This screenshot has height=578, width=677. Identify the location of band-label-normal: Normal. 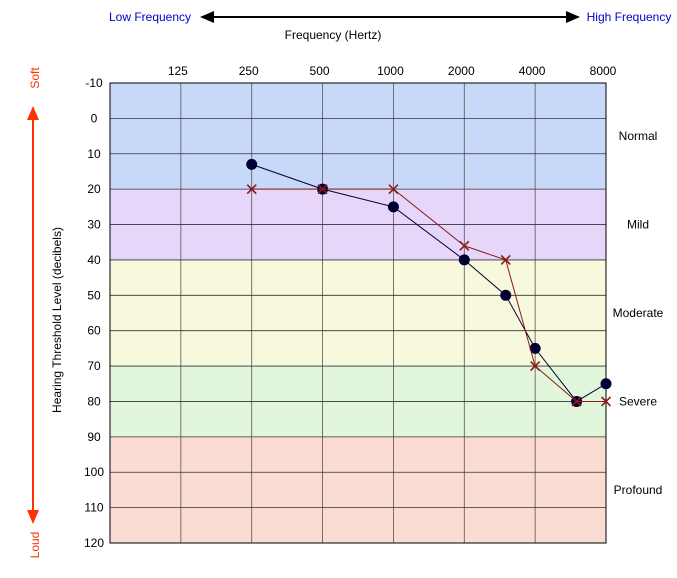
(638, 136).